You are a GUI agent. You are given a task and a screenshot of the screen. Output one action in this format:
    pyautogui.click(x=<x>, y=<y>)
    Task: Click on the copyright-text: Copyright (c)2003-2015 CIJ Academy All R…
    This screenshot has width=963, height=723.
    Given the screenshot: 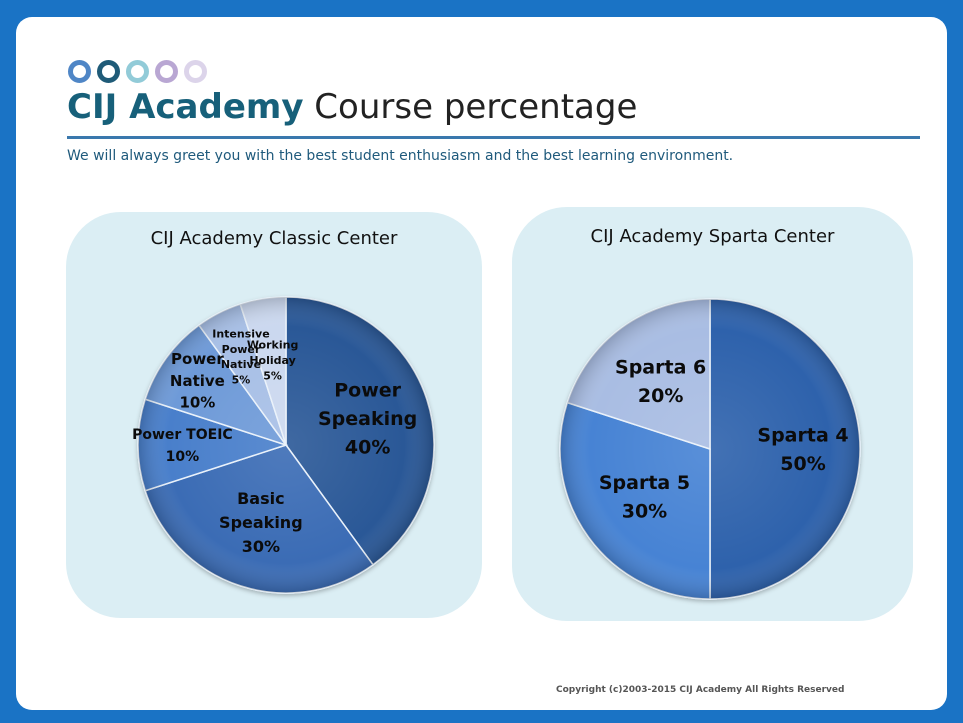 What is the action you would take?
    pyautogui.click(x=700, y=690)
    